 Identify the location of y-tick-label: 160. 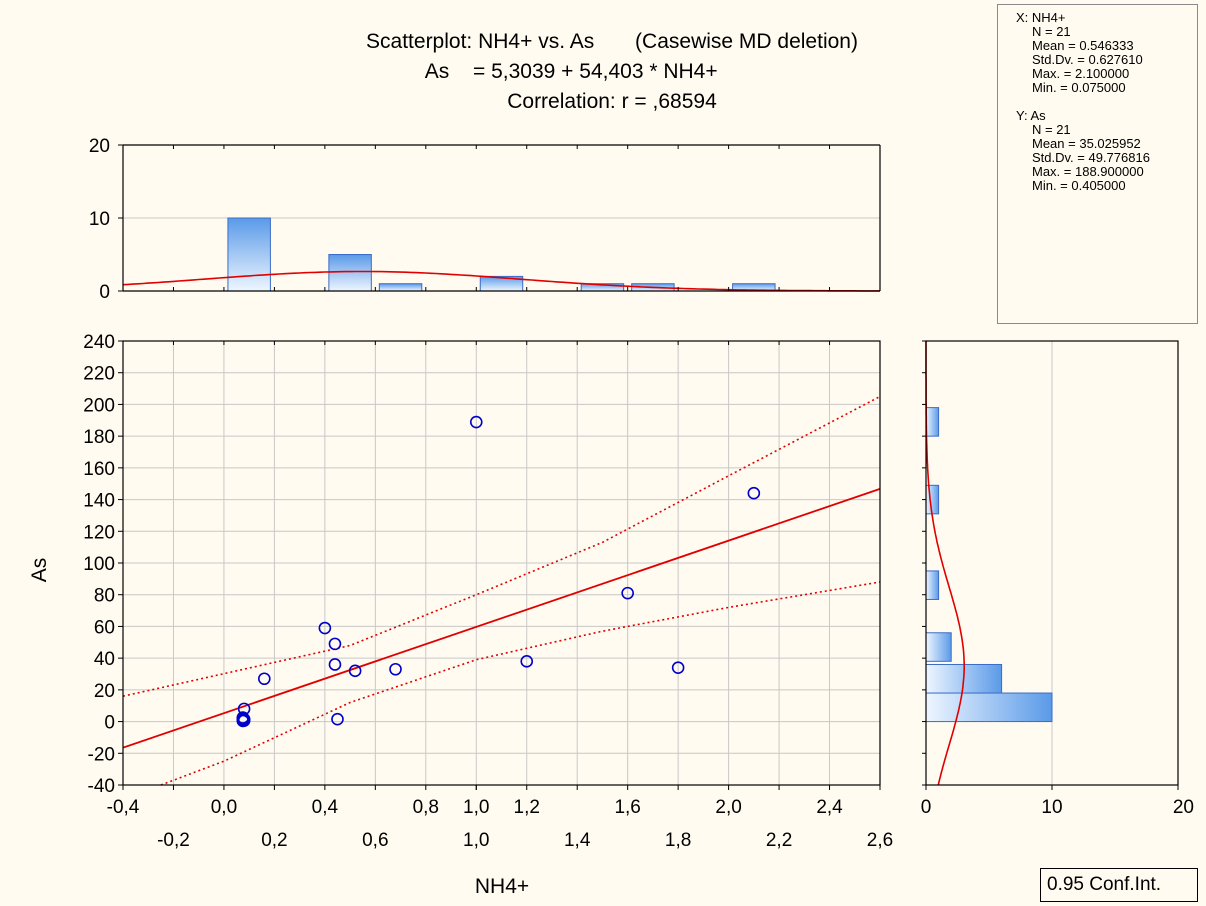
(99, 469).